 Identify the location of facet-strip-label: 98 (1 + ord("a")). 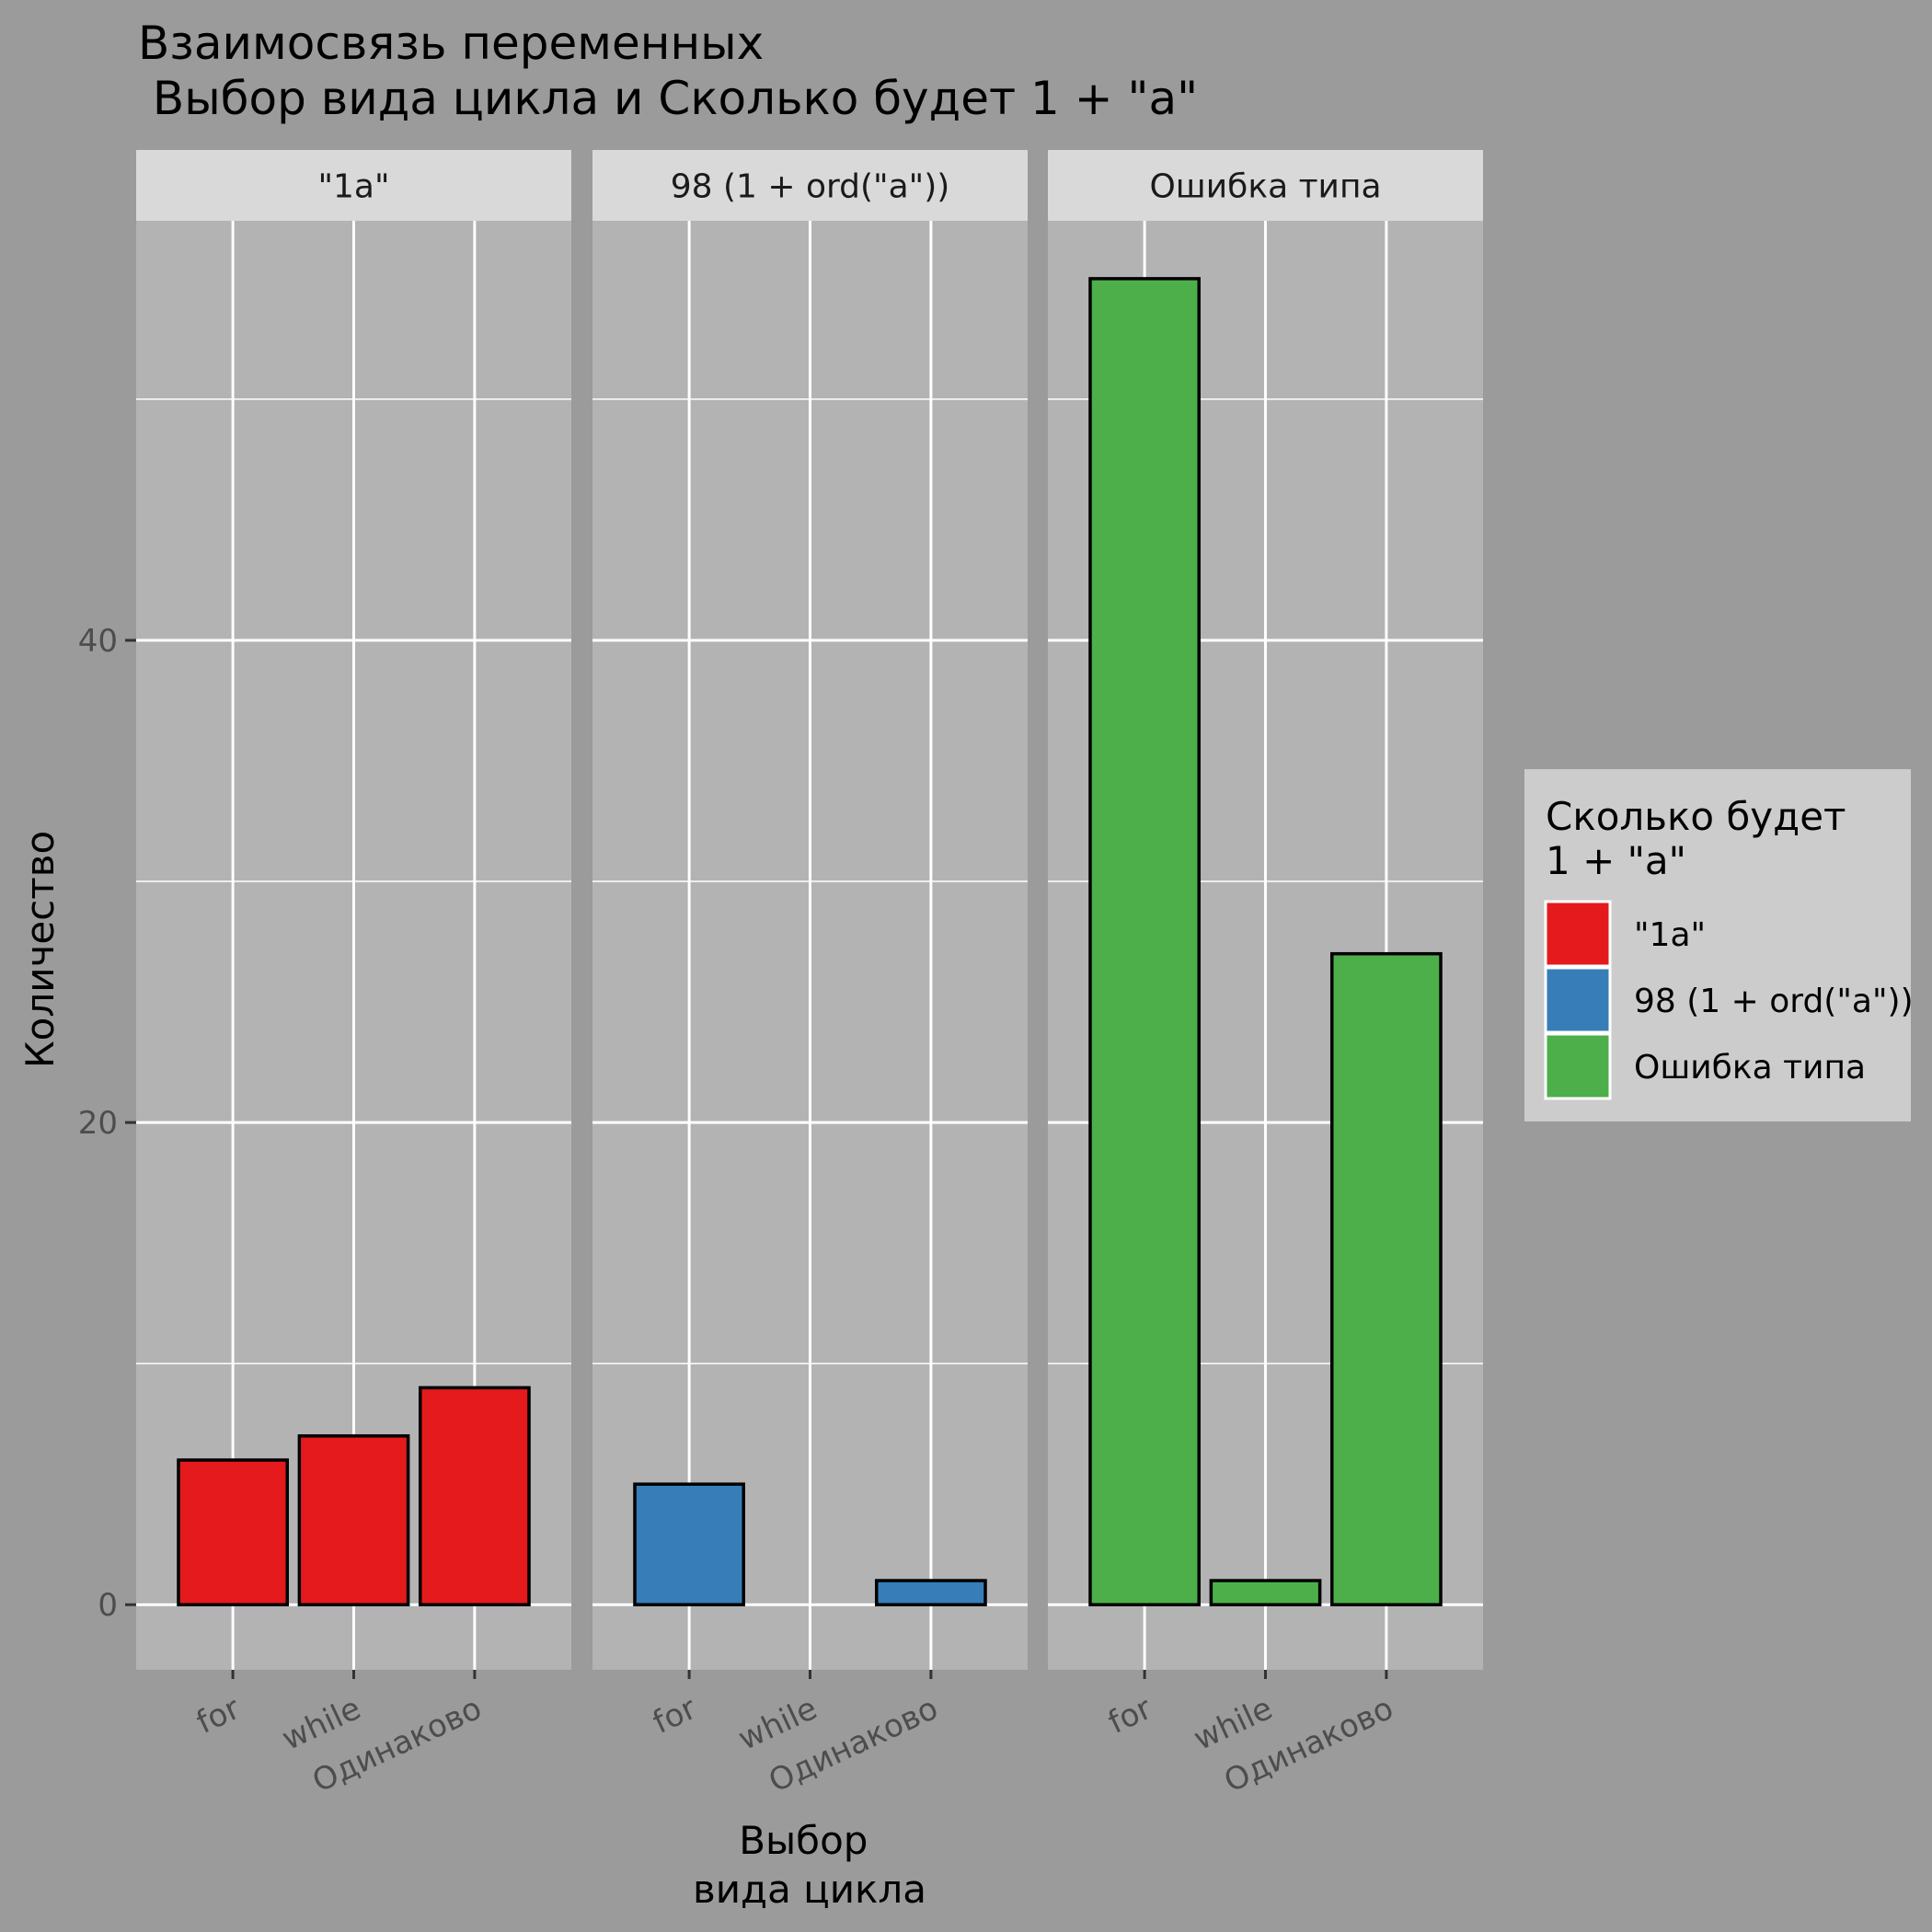
(810, 187).